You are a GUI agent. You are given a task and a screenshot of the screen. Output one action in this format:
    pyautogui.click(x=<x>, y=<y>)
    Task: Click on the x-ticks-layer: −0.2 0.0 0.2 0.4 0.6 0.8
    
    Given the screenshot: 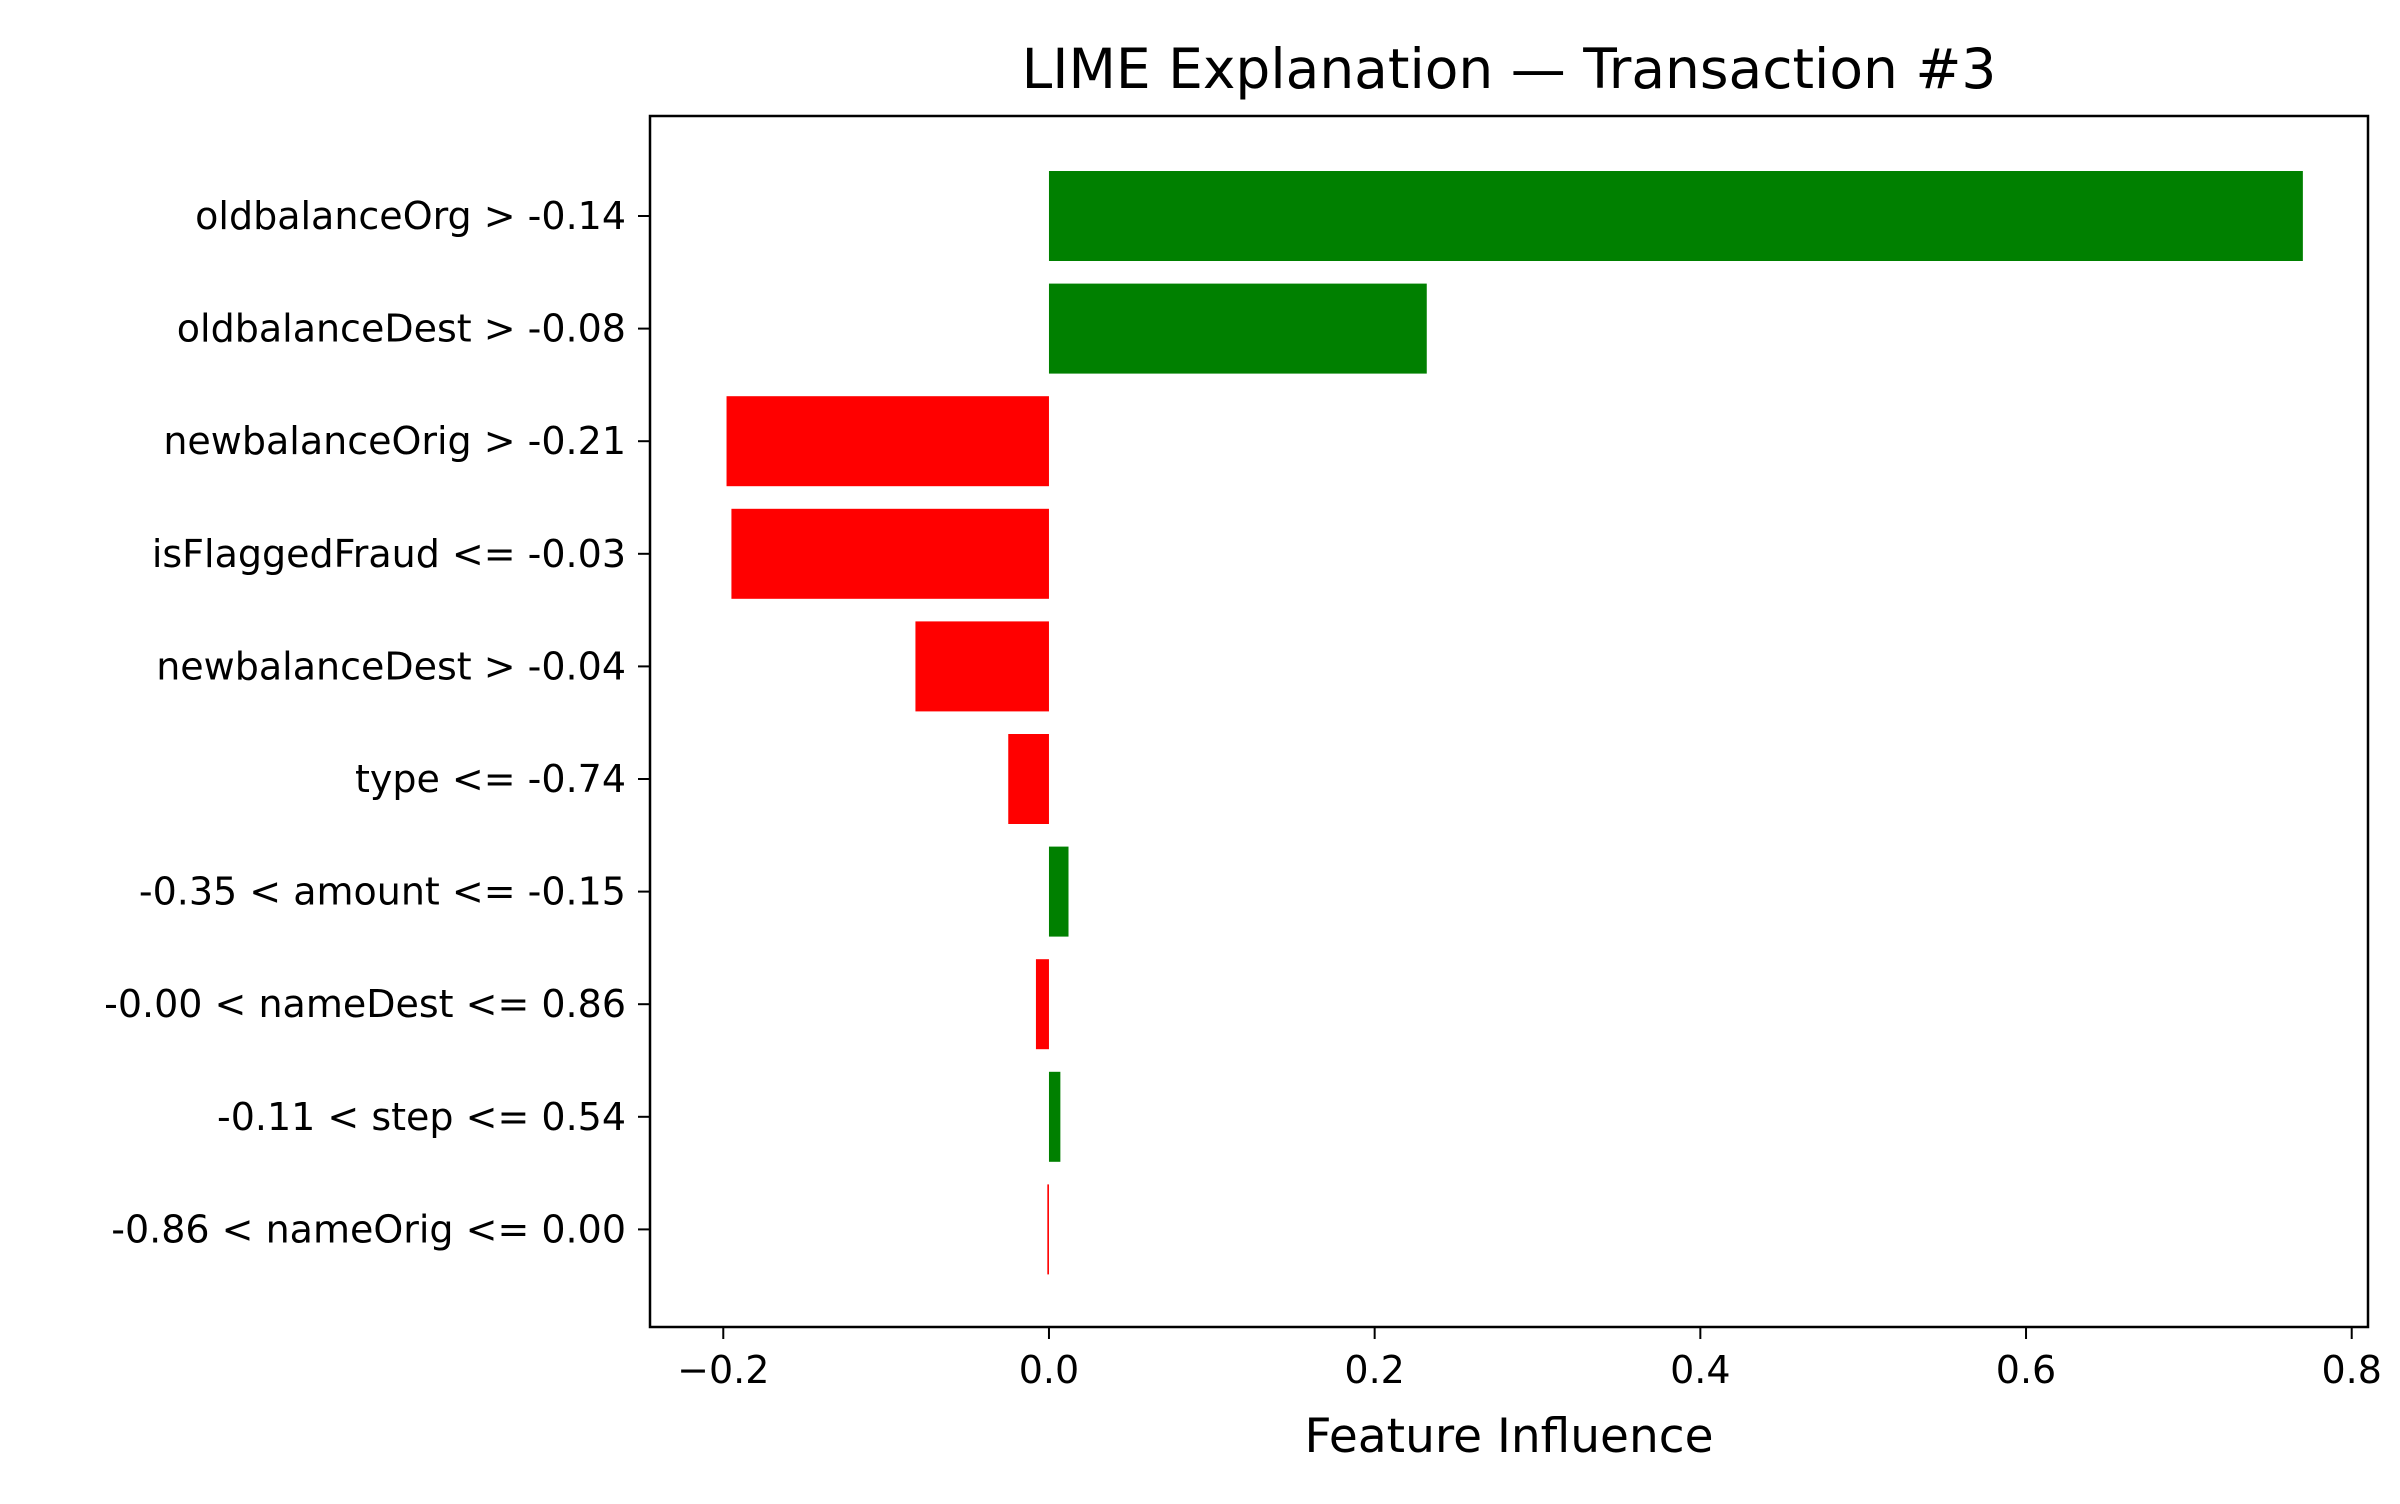 What is the action you would take?
    pyautogui.click(x=1529, y=1359)
    